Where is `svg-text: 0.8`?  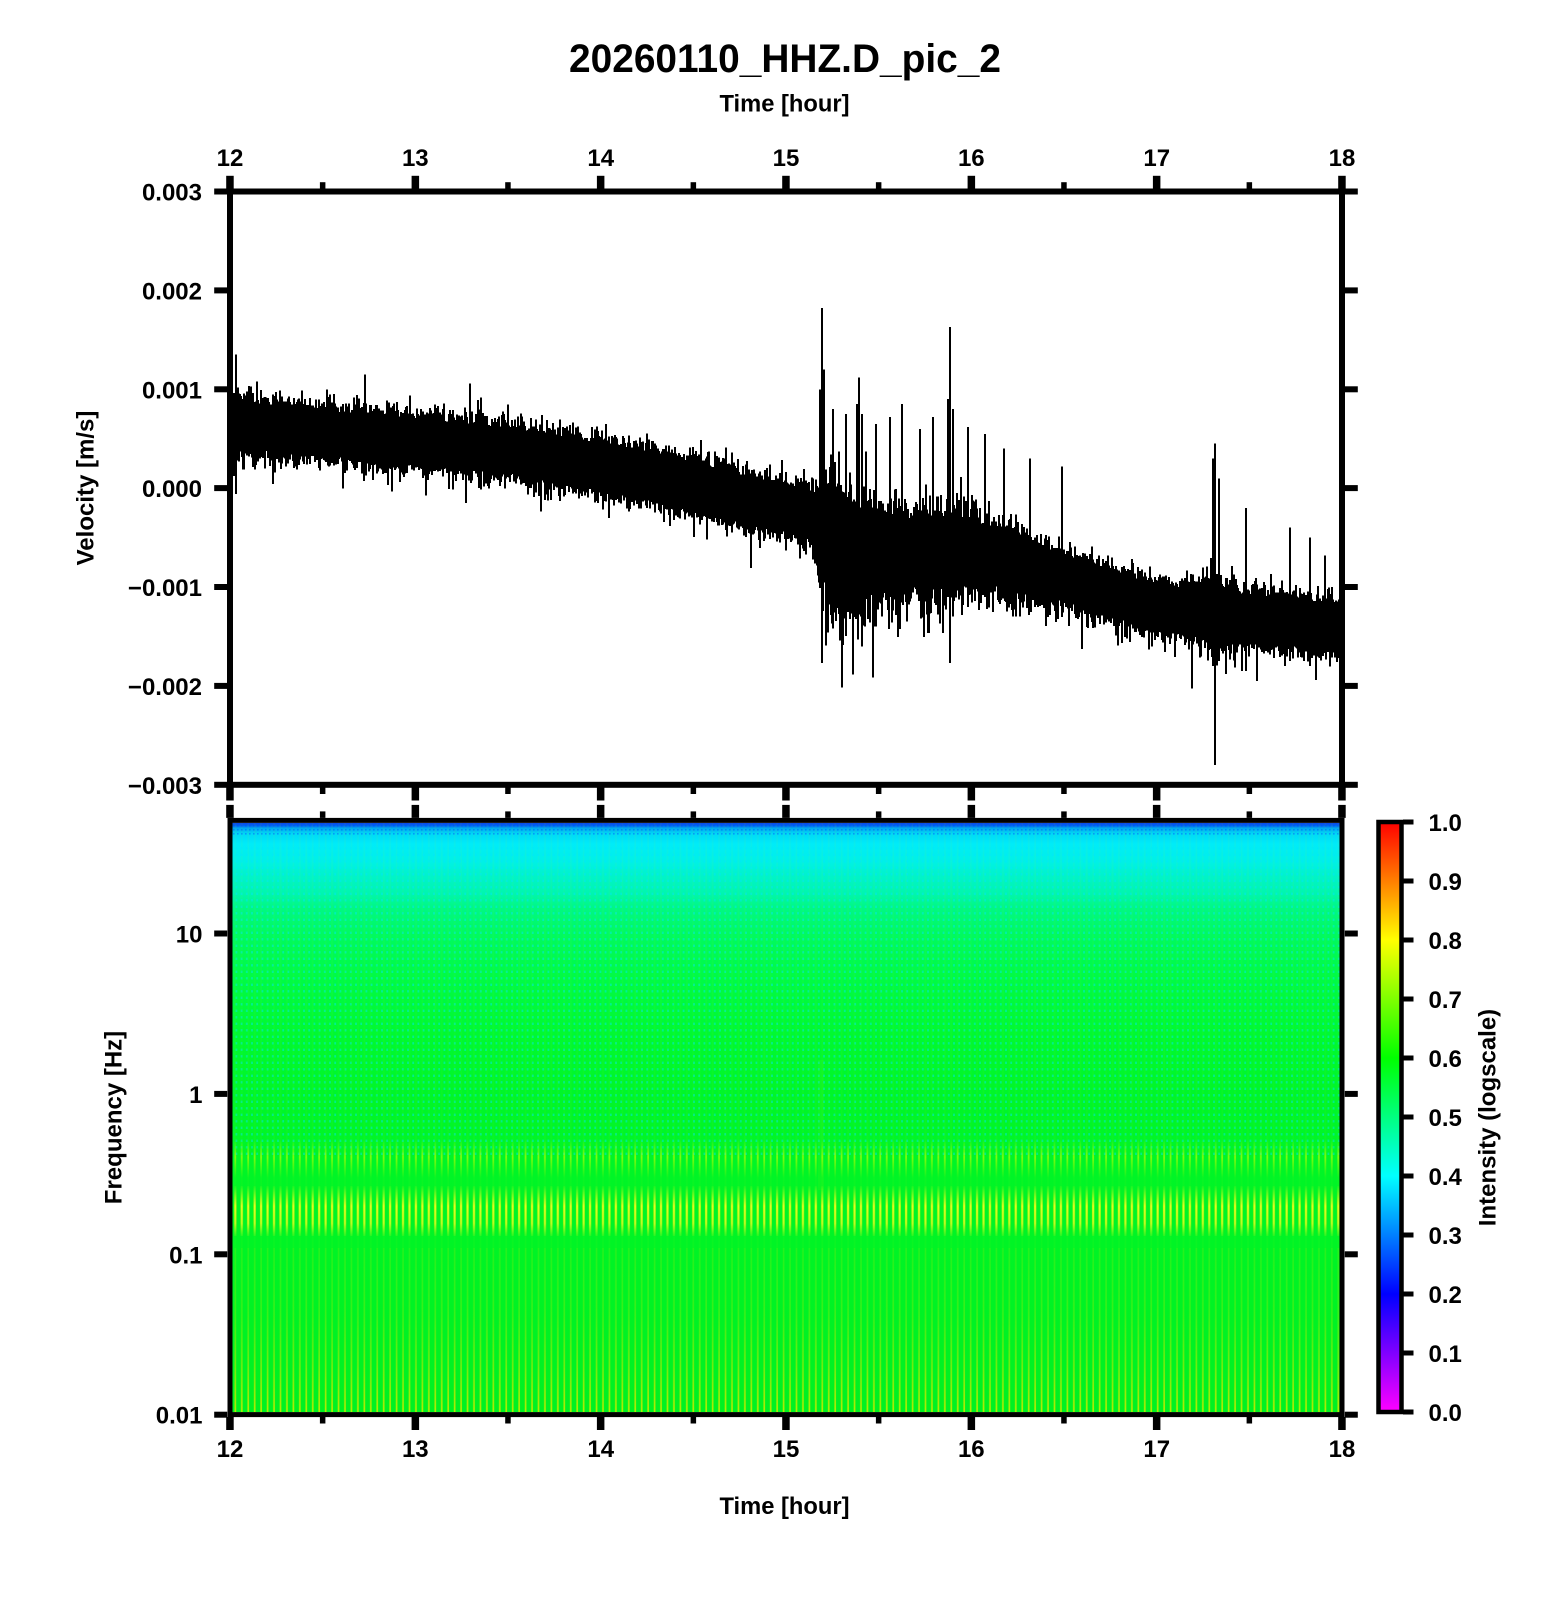
svg-text: 0.8 is located at coordinates (1445, 941).